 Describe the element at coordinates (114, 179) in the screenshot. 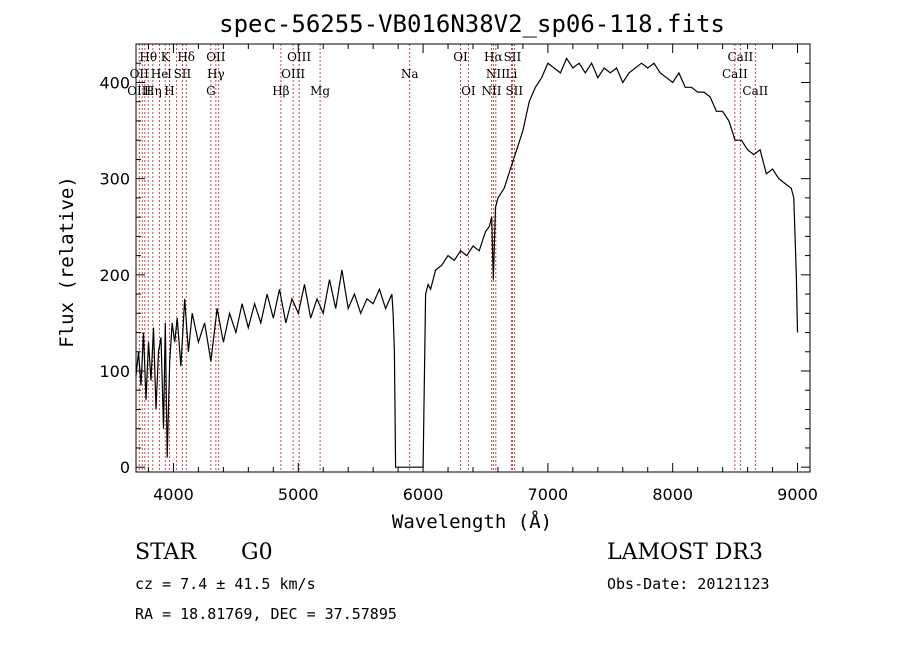

I see `y-tick-label: 300` at that location.